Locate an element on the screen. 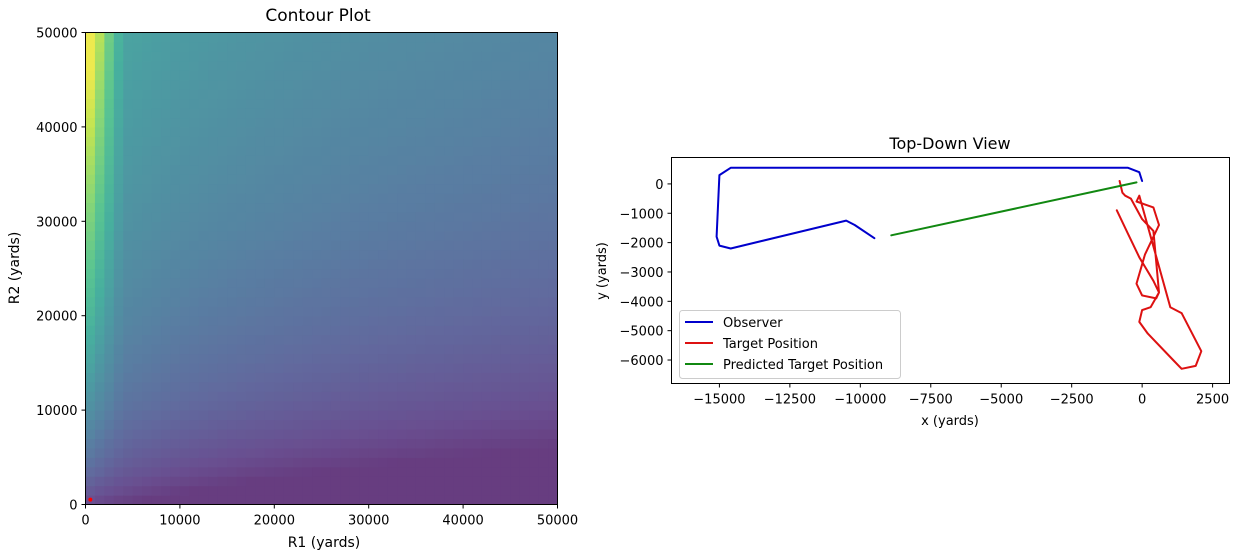 The image size is (1239, 553). legend-box is located at coordinates (790, 344).